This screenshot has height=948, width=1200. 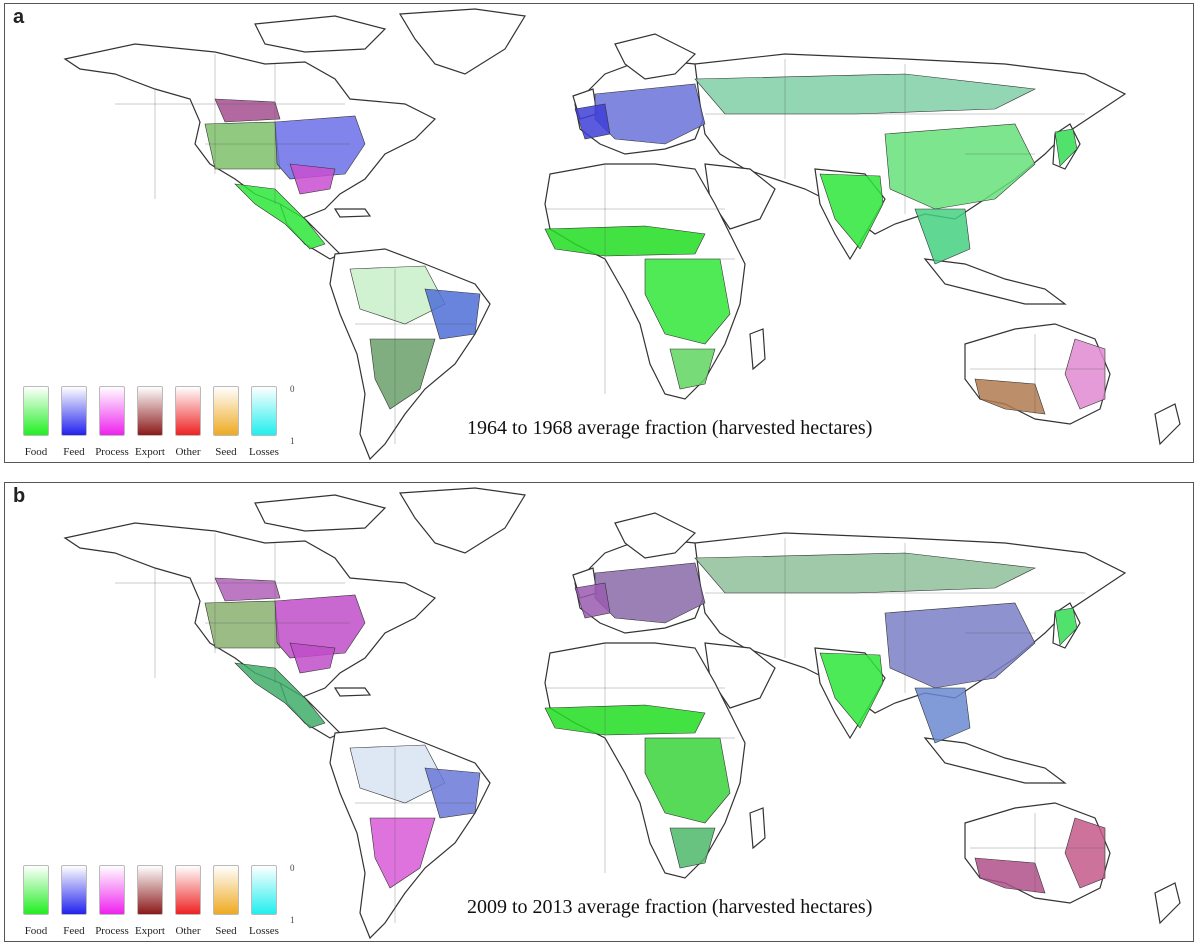 I want to click on legend-a: Food Feed Process Export Other Seed Losses 0 1, so click(x=163, y=421).